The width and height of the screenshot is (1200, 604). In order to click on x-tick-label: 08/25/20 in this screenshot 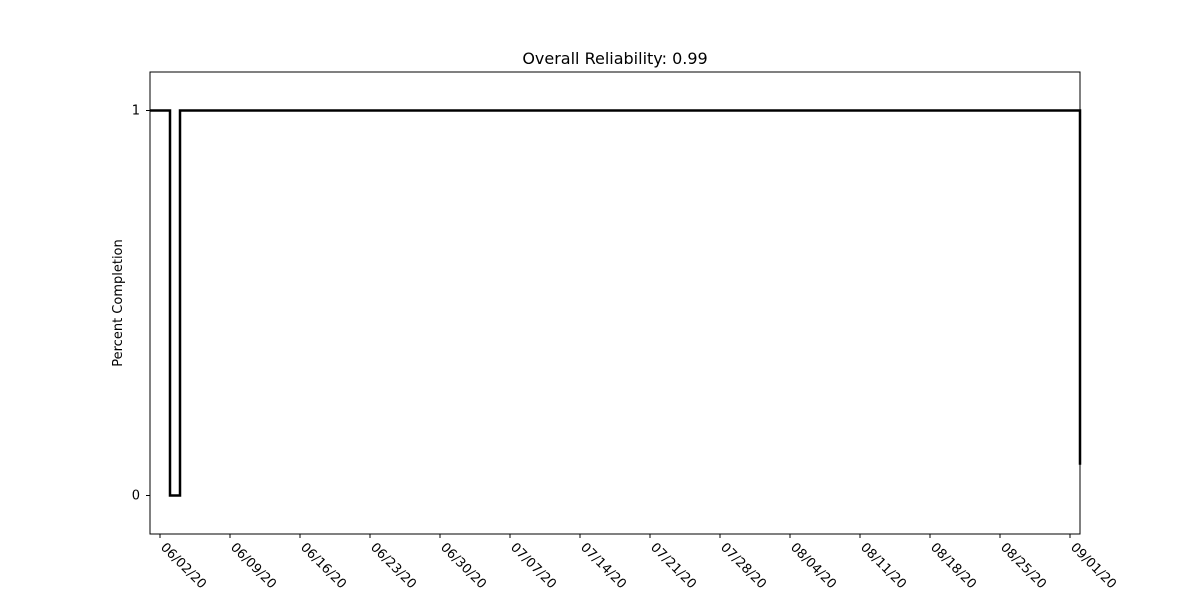, I will do `click(1023, 566)`.